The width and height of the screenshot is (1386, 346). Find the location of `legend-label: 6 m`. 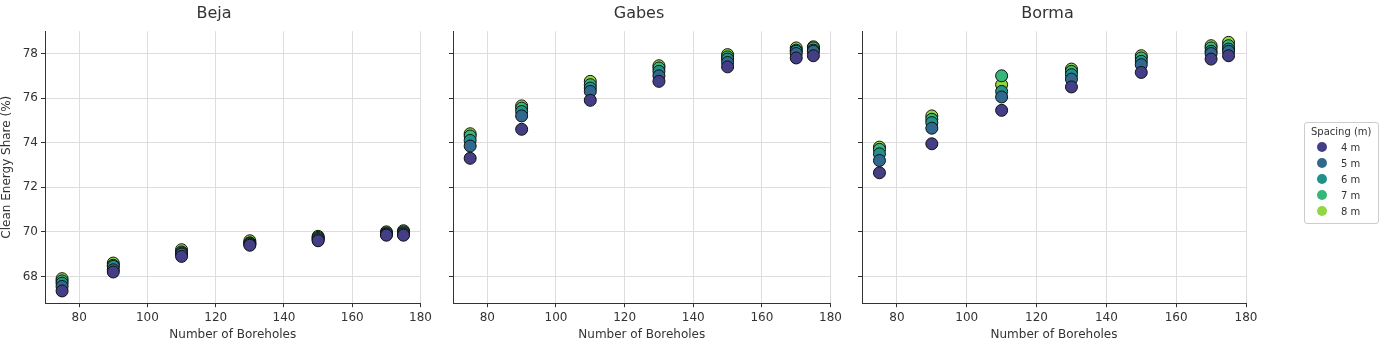

legend-label: 6 m is located at coordinates (1351, 179).